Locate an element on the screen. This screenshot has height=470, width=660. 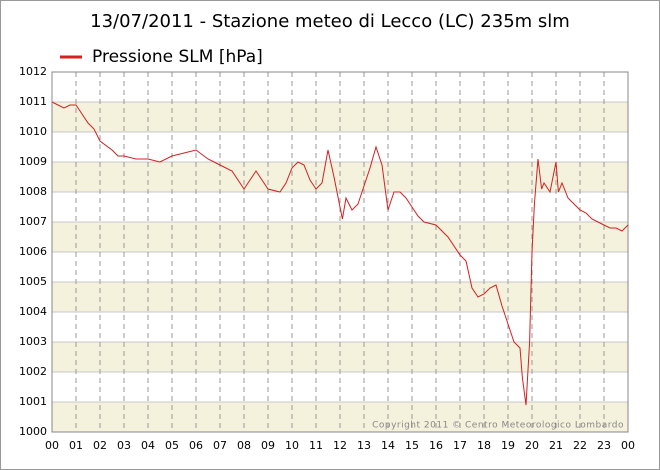
y-tick-label: 1009 is located at coordinates (33, 161).